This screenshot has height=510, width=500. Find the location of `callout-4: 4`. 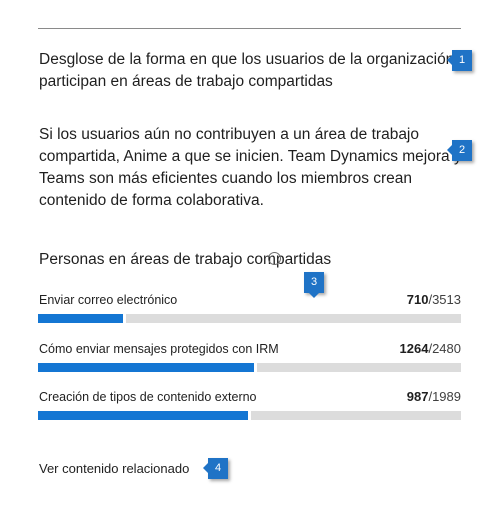

callout-4: 4 is located at coordinates (215, 468).